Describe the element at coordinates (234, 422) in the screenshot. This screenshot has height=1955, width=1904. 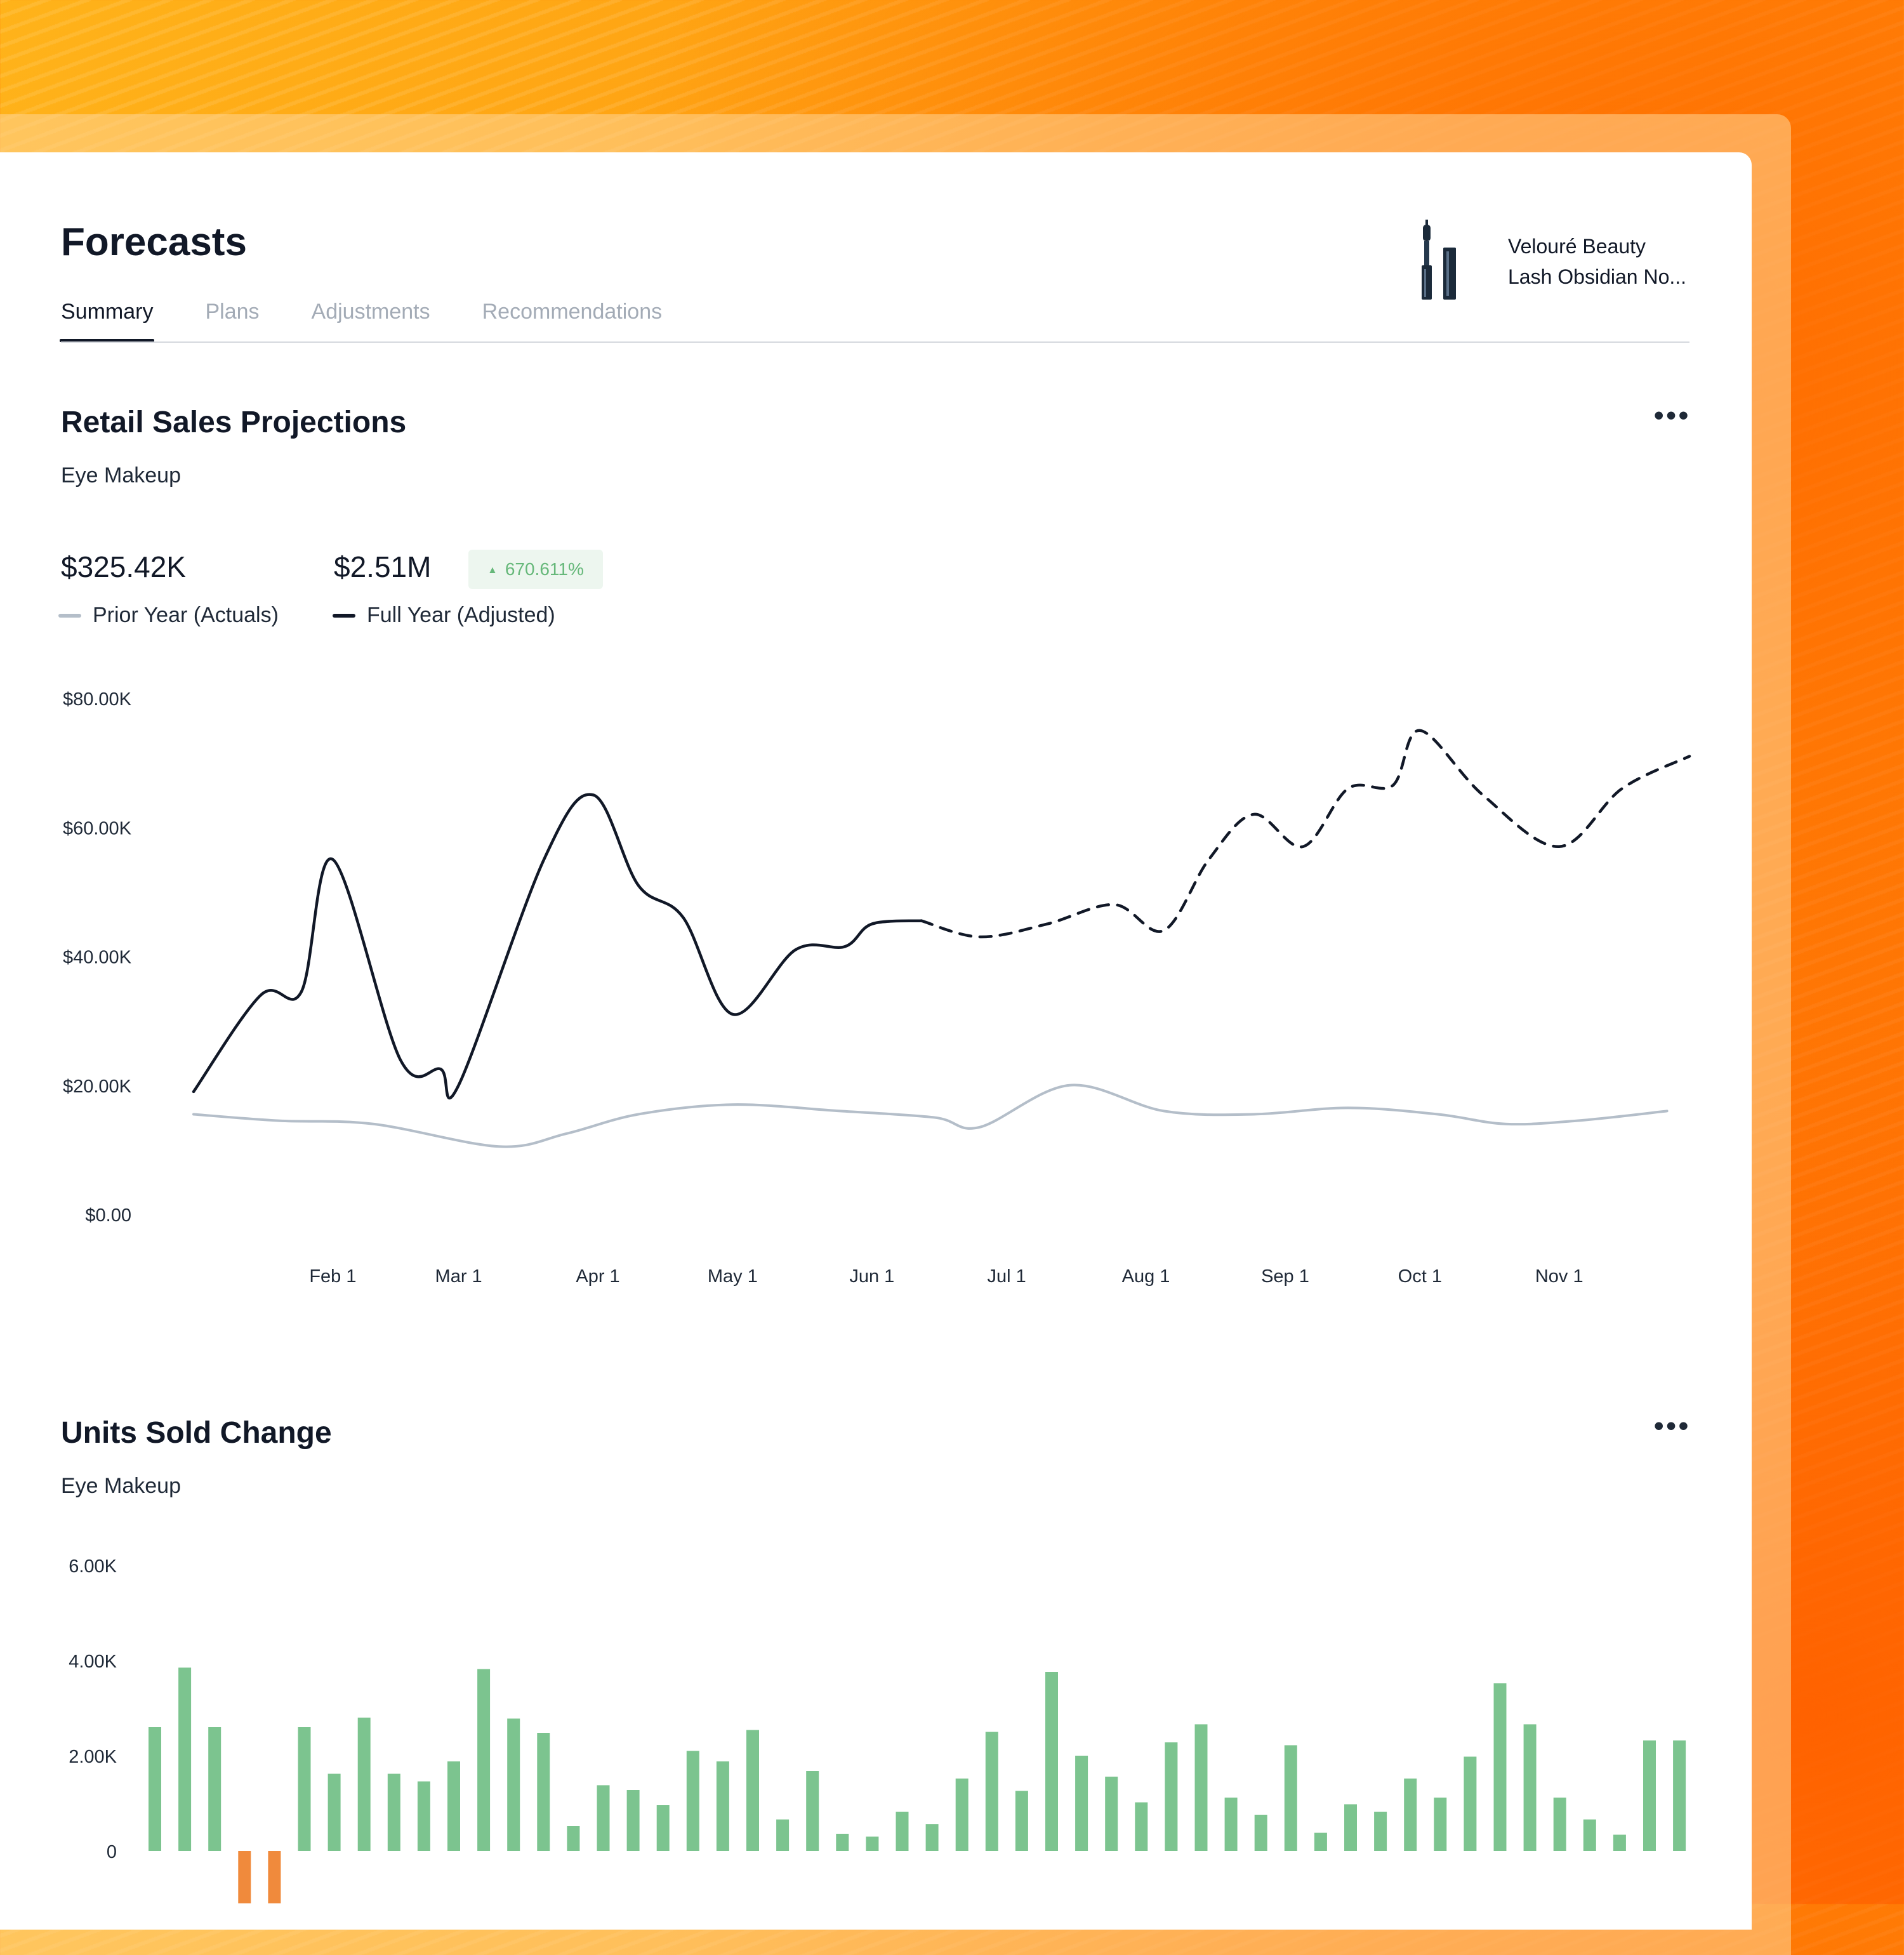
I see `sales-section-title: Retail Sales Projections` at that location.